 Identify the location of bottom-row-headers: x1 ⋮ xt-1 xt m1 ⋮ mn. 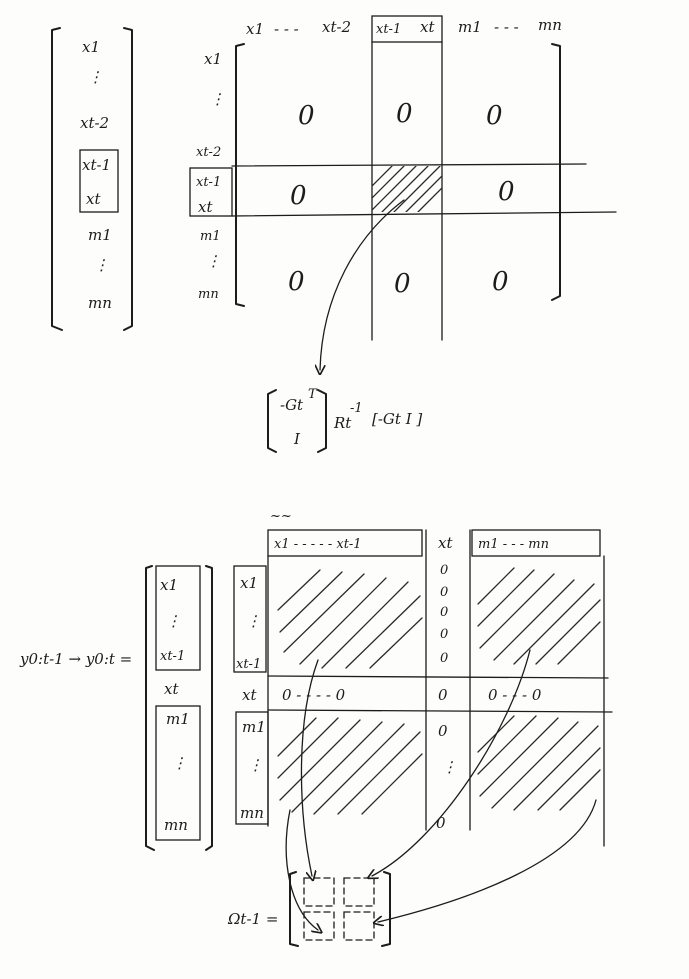
(251, 695).